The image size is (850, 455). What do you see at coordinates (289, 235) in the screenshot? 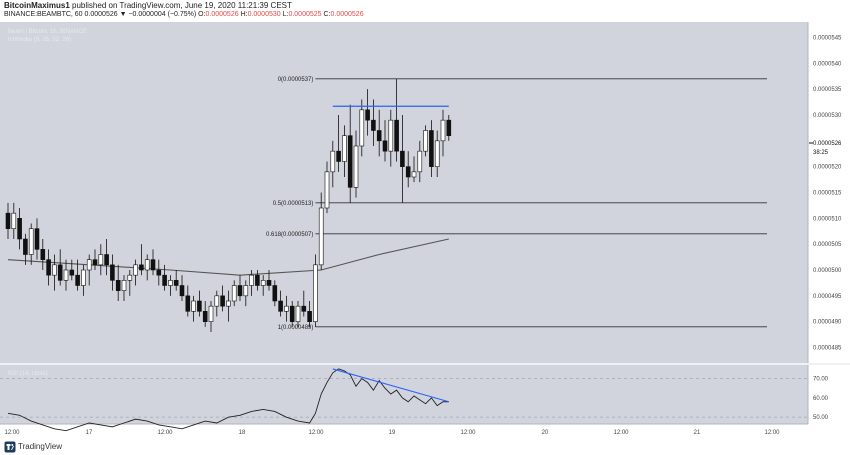
I see `fib-level-label: 0.618(0.0000507)` at bounding box center [289, 235].